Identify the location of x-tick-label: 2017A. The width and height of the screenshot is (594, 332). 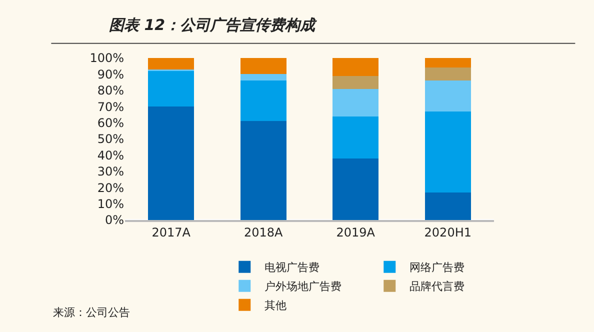
(172, 232).